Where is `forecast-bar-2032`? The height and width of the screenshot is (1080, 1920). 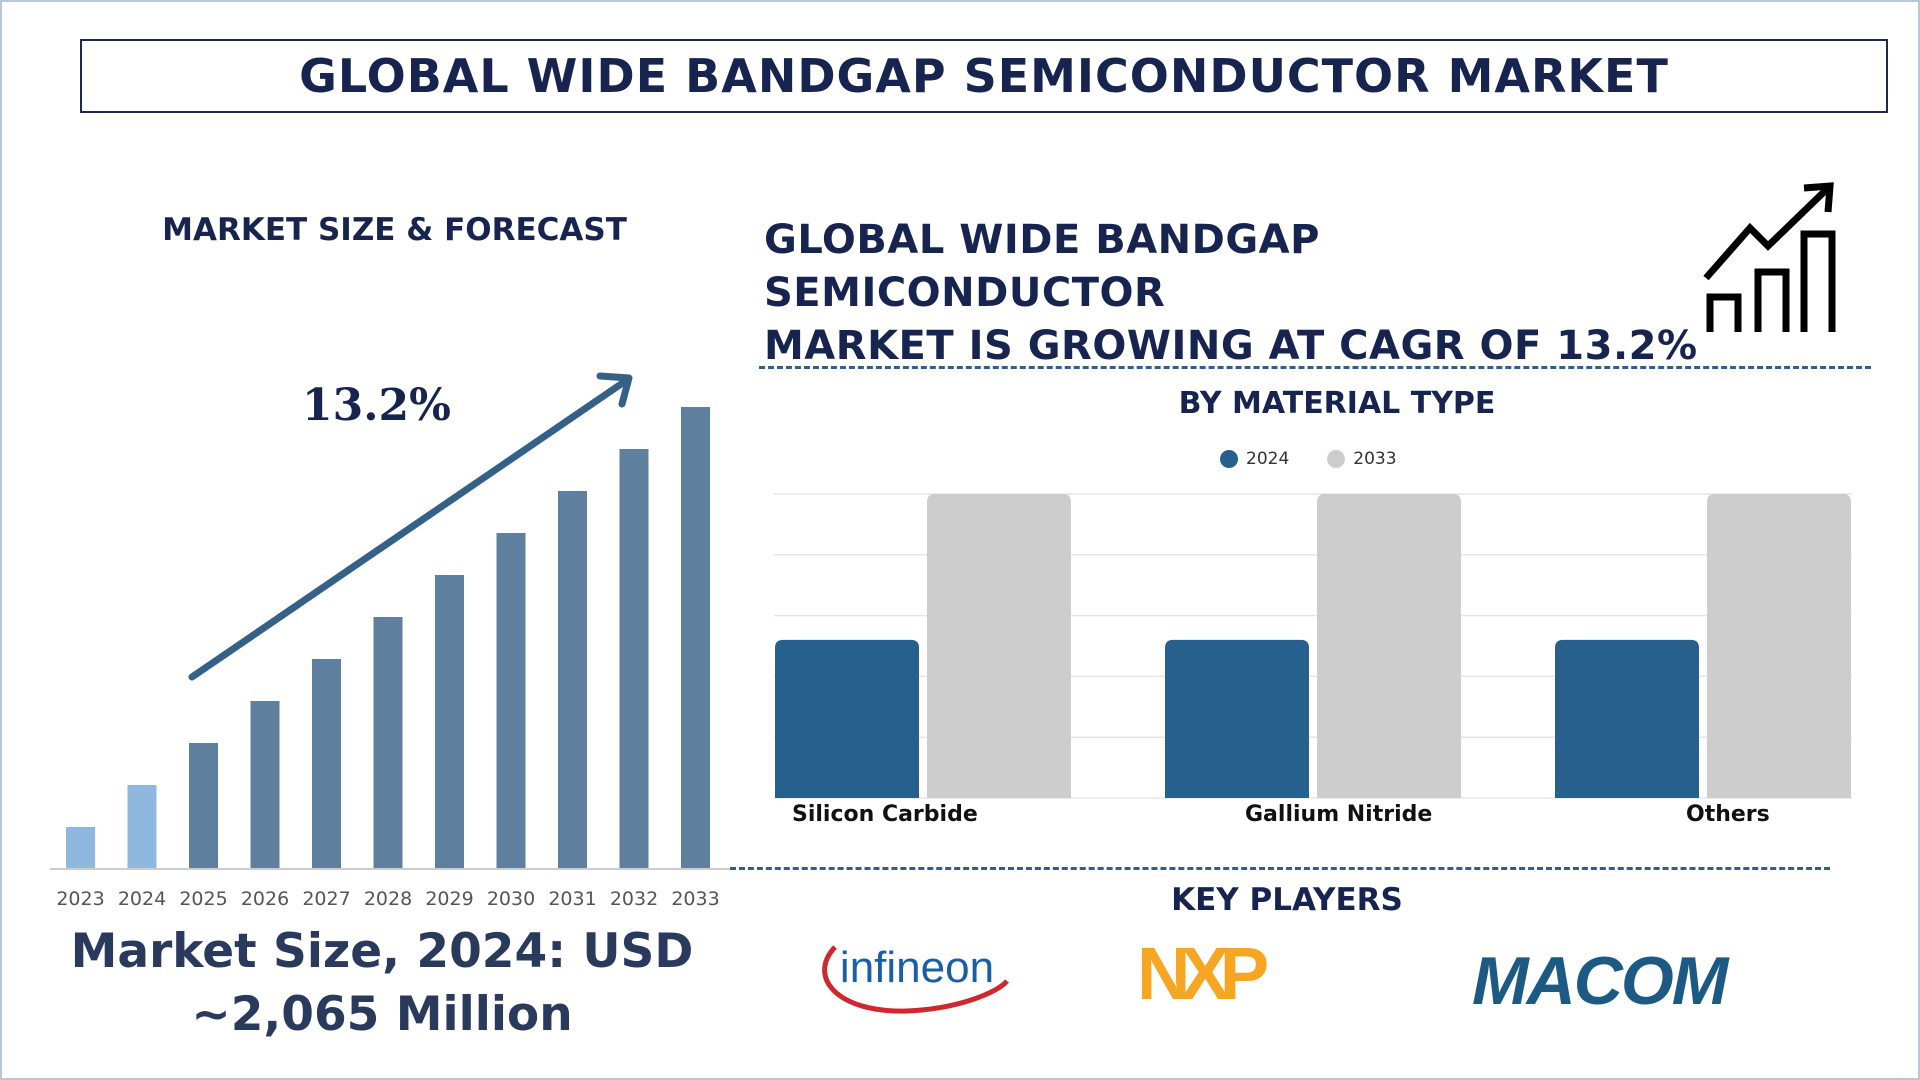 forecast-bar-2032 is located at coordinates (634, 659).